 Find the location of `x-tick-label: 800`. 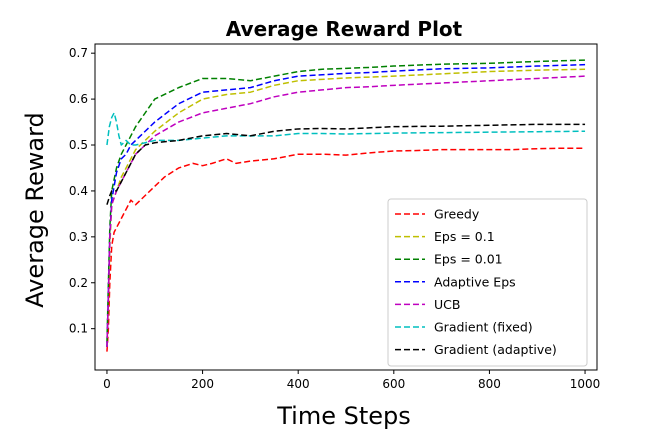

x-tick-label: 800 is located at coordinates (489, 384).